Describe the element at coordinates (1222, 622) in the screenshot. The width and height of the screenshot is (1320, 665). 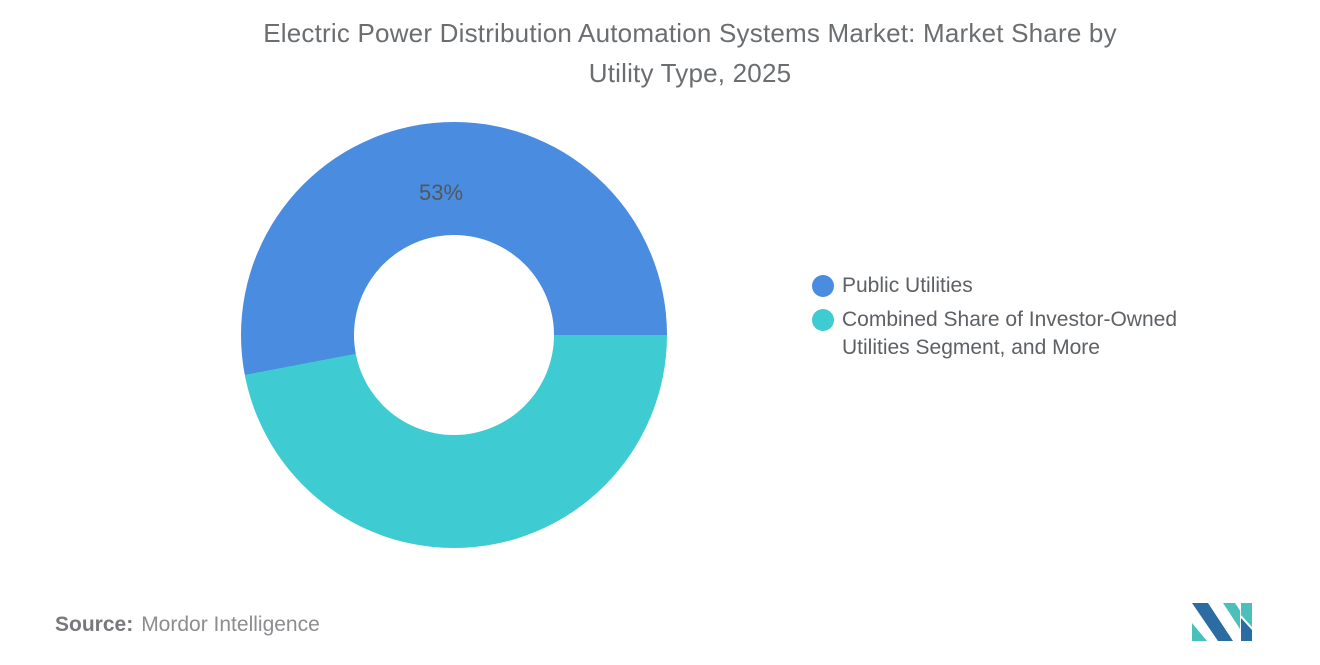
I see `mordor-intelligence-logo` at that location.